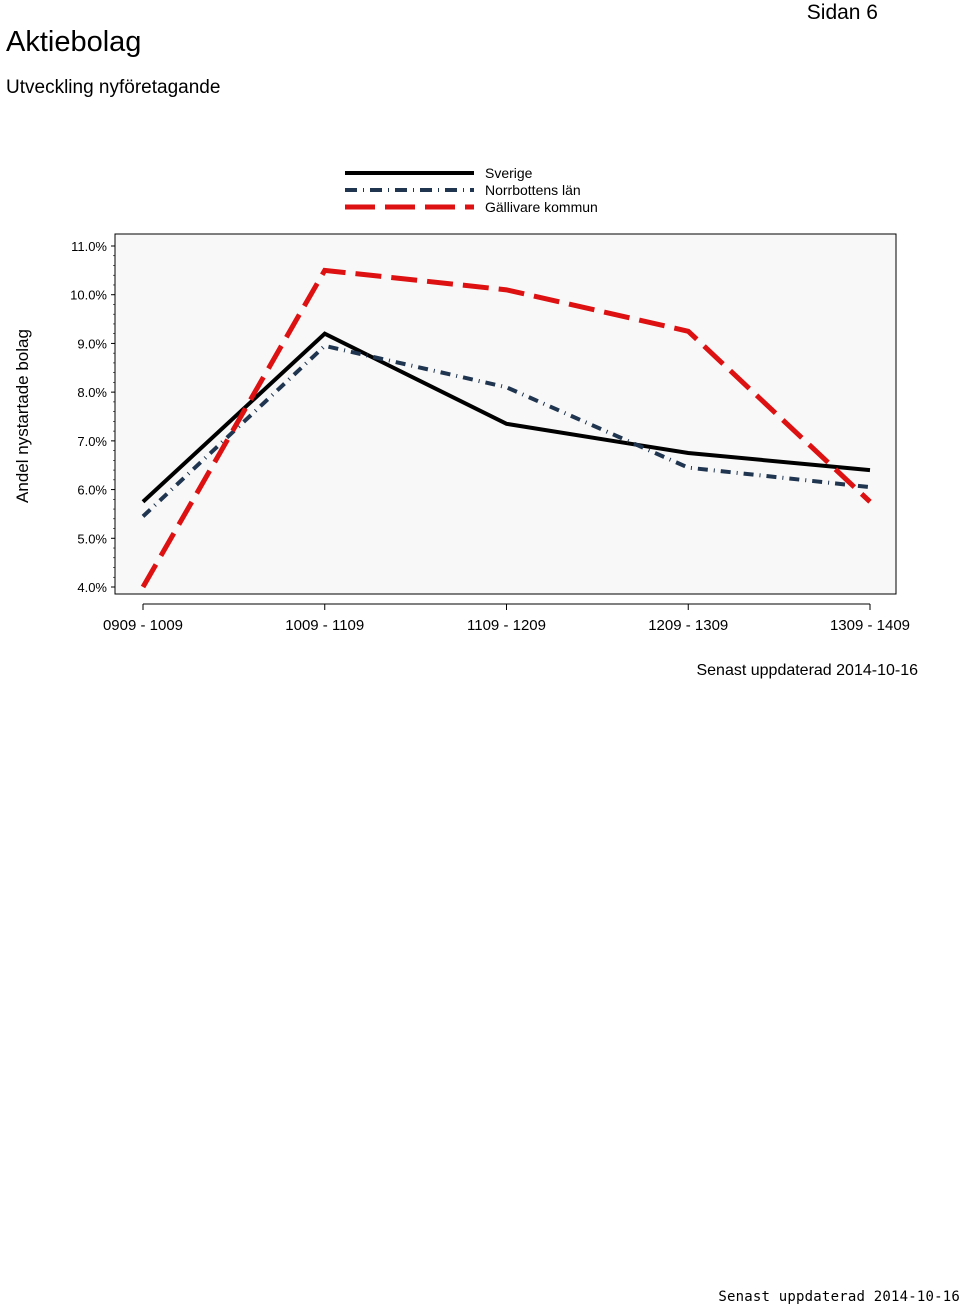 The image size is (960, 1306). Describe the element at coordinates (509, 173) in the screenshot. I see `legend-label: Sverige` at that location.